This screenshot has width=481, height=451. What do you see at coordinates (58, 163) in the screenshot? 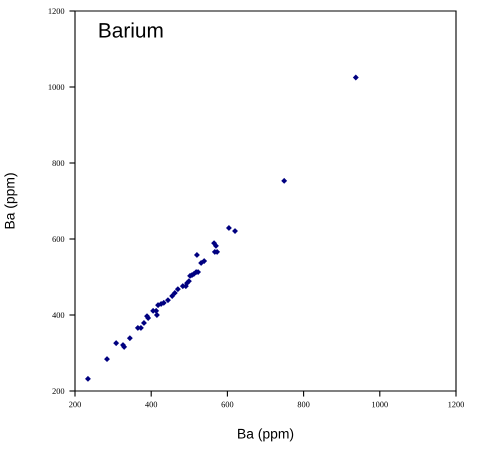
I see `y-tick-label: 800` at bounding box center [58, 163].